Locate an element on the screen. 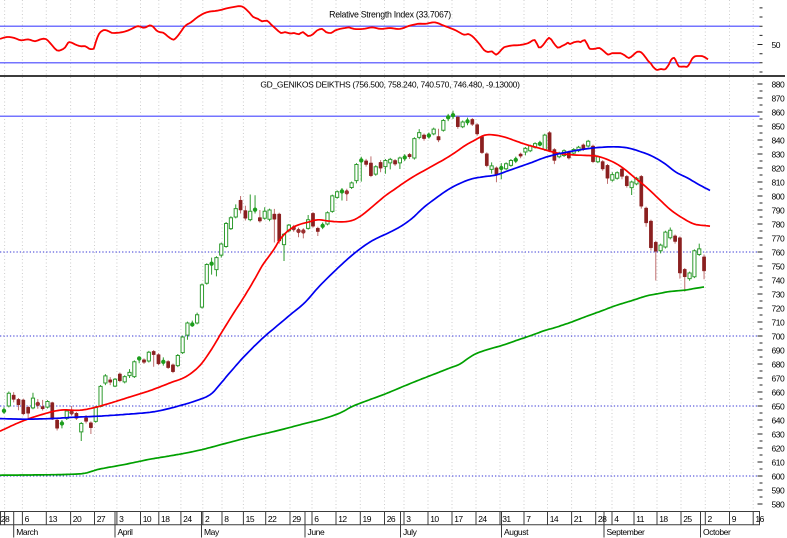  svg-text: 730 is located at coordinates (778, 294).